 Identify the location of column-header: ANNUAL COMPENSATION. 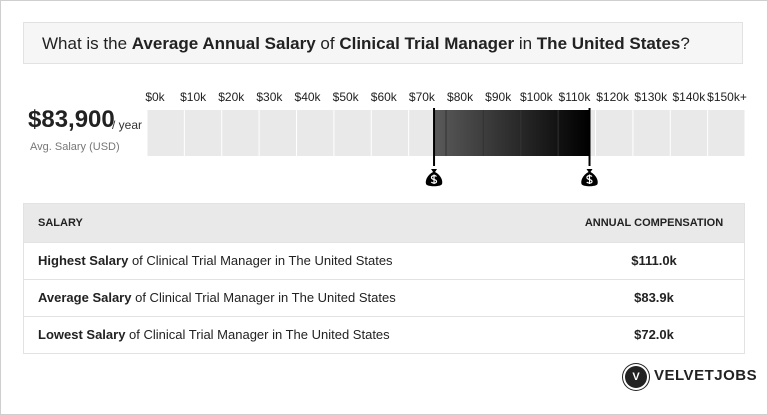
(654, 223).